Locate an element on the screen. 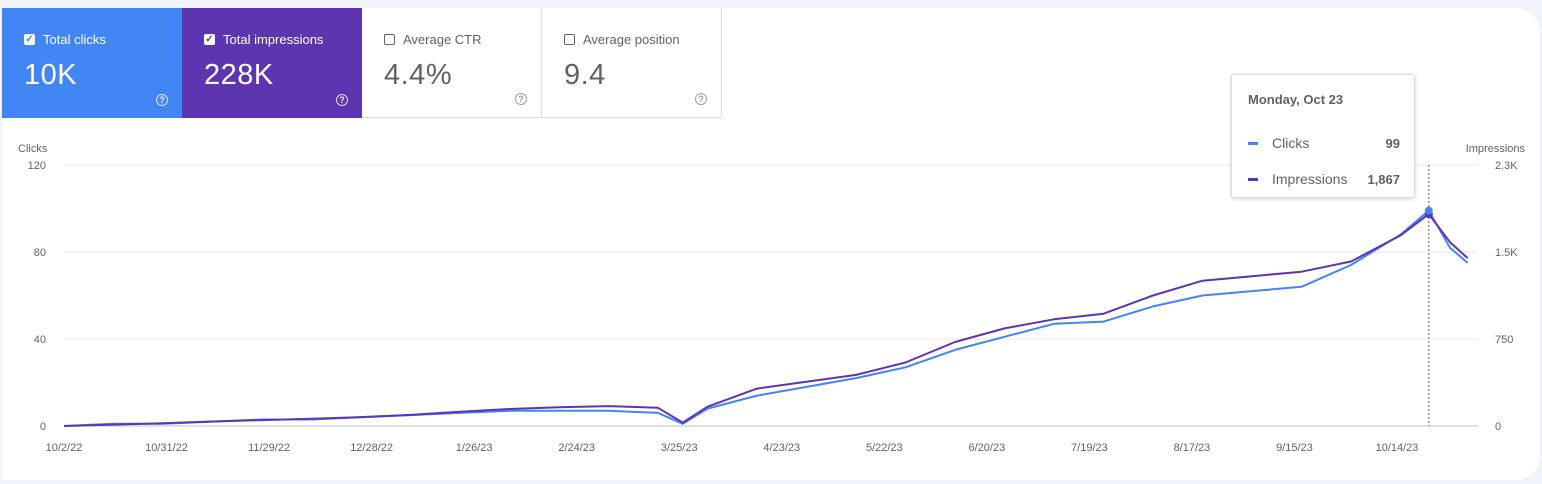 This screenshot has height=484, width=1542. metric-total-clicks: ✓ Total clicks 10K ? is located at coordinates (92, 63).